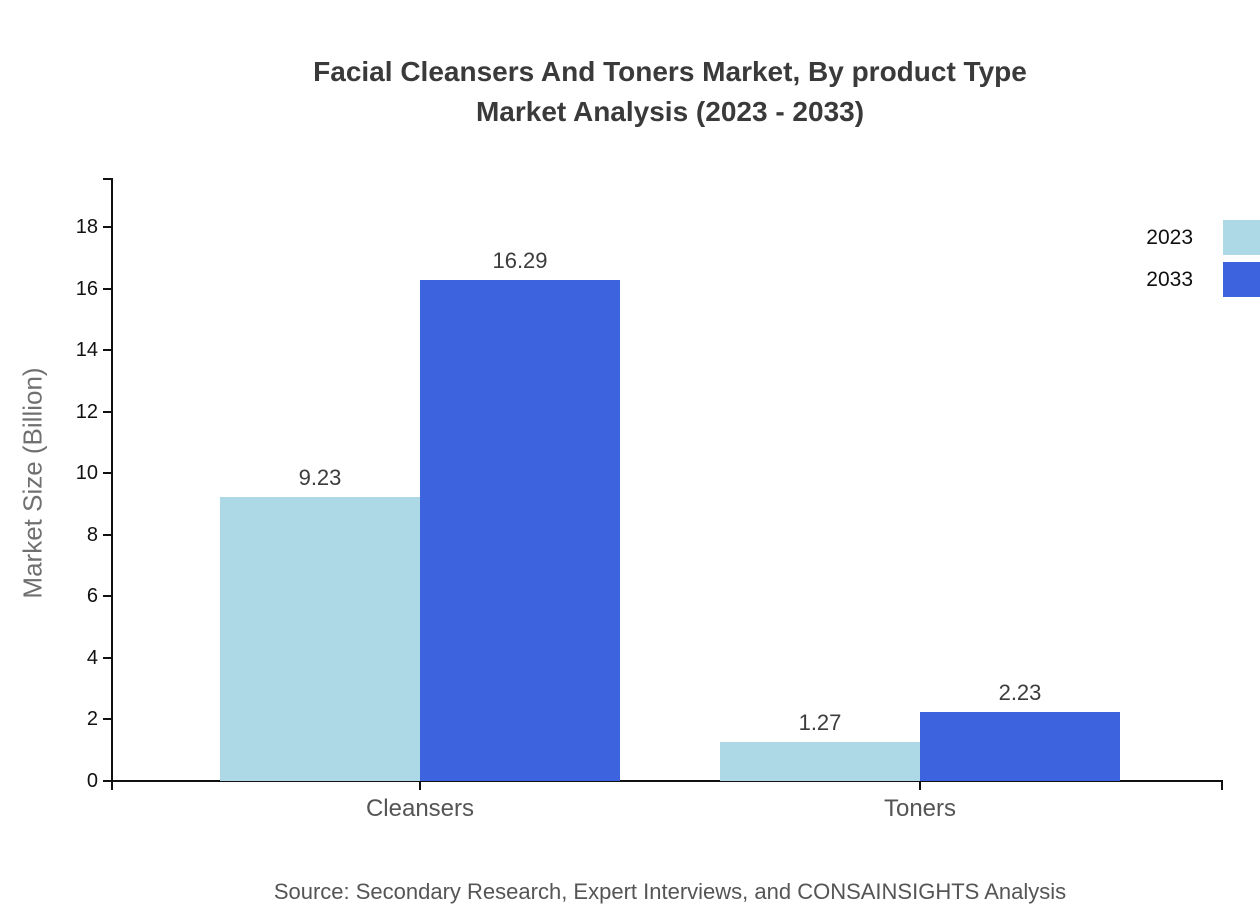  I want to click on y-tick-label: 16, so click(86, 288).